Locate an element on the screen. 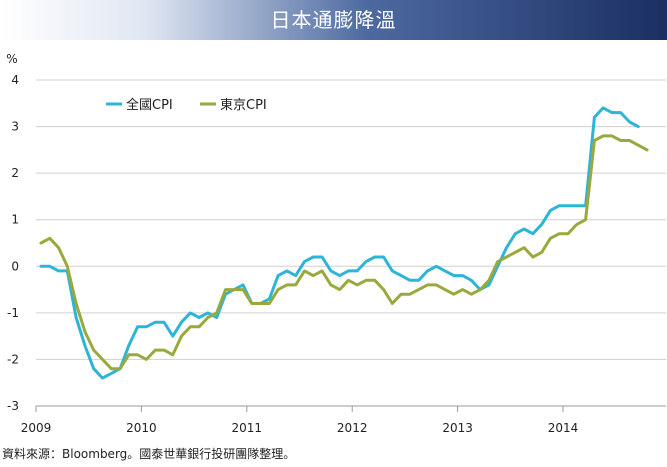 This screenshot has height=467, width=667. x-tick-label: 2012 is located at coordinates (352, 428).